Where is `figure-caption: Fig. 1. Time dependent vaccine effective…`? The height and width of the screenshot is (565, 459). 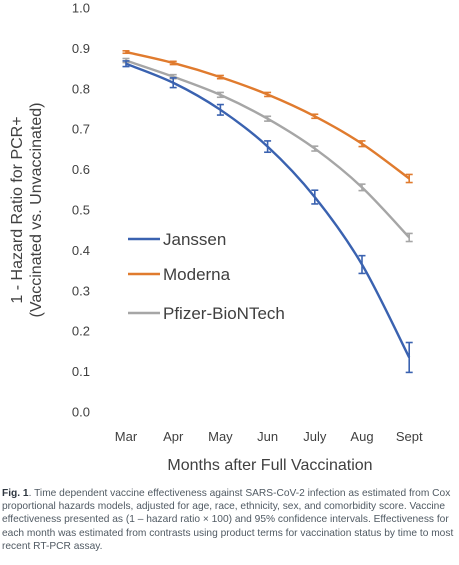 figure-caption: Fig. 1. Time dependent vaccine effective… is located at coordinates (229, 520).